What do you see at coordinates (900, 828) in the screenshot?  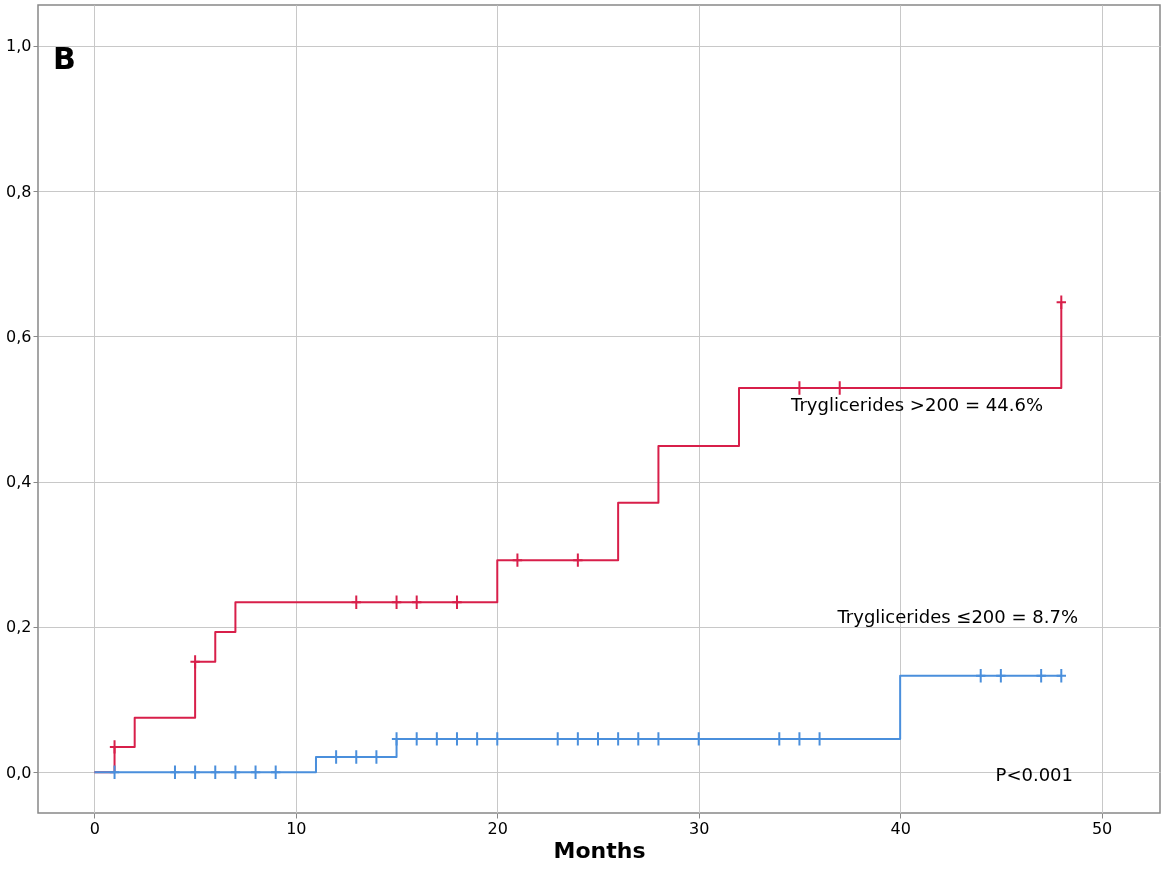 I see `x-tick-label: 40` at bounding box center [900, 828].